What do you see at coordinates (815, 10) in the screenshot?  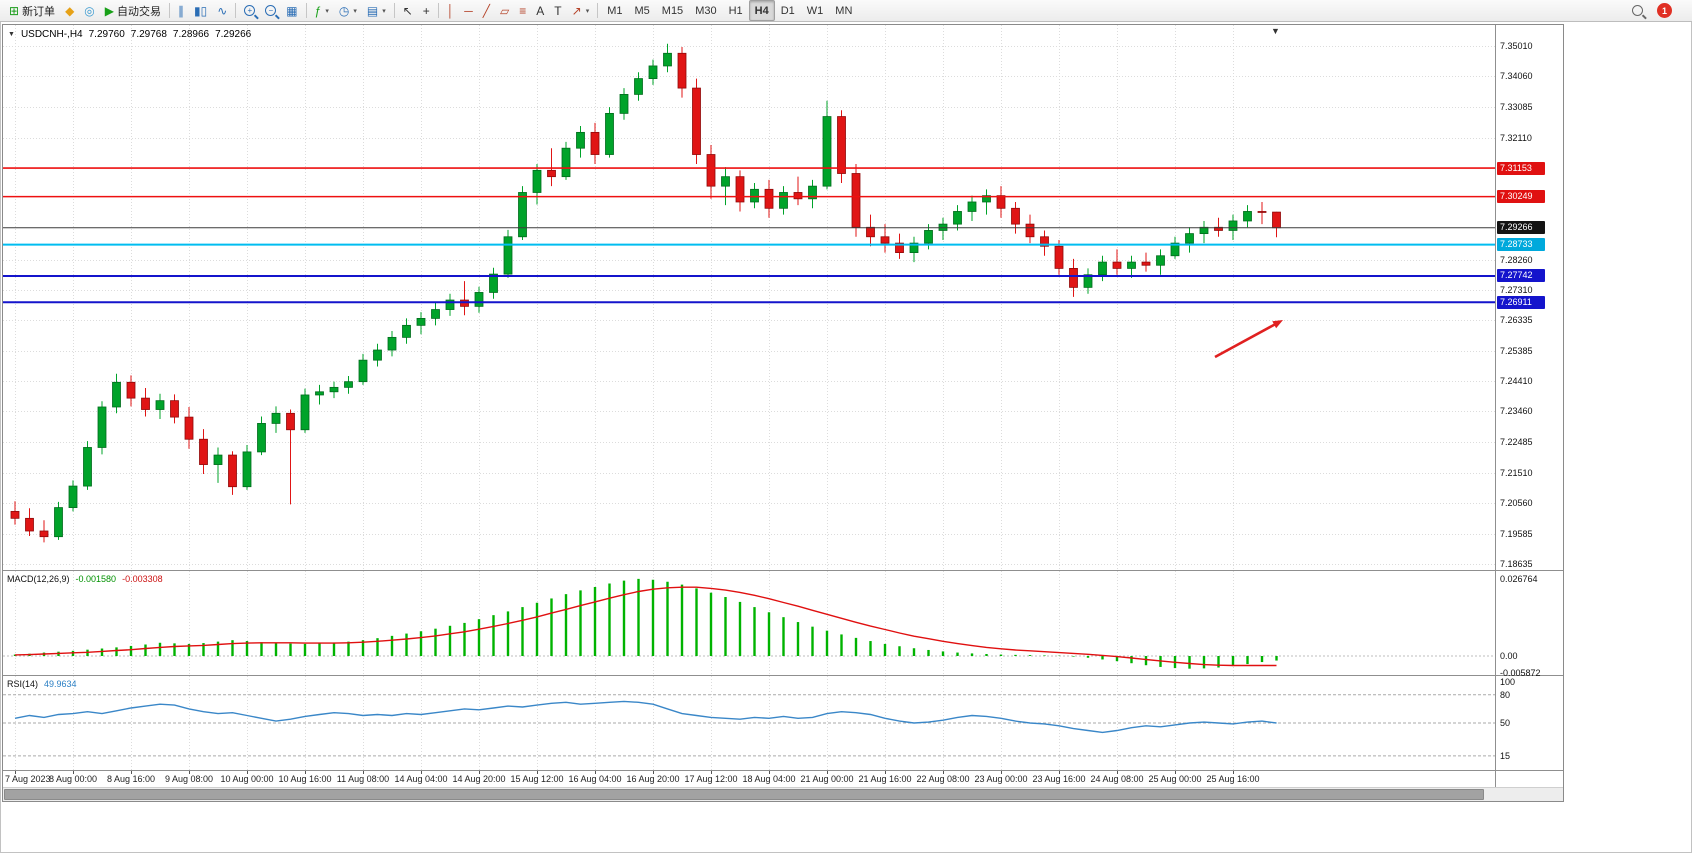 I see `timeframe-w1-button: W1` at bounding box center [815, 10].